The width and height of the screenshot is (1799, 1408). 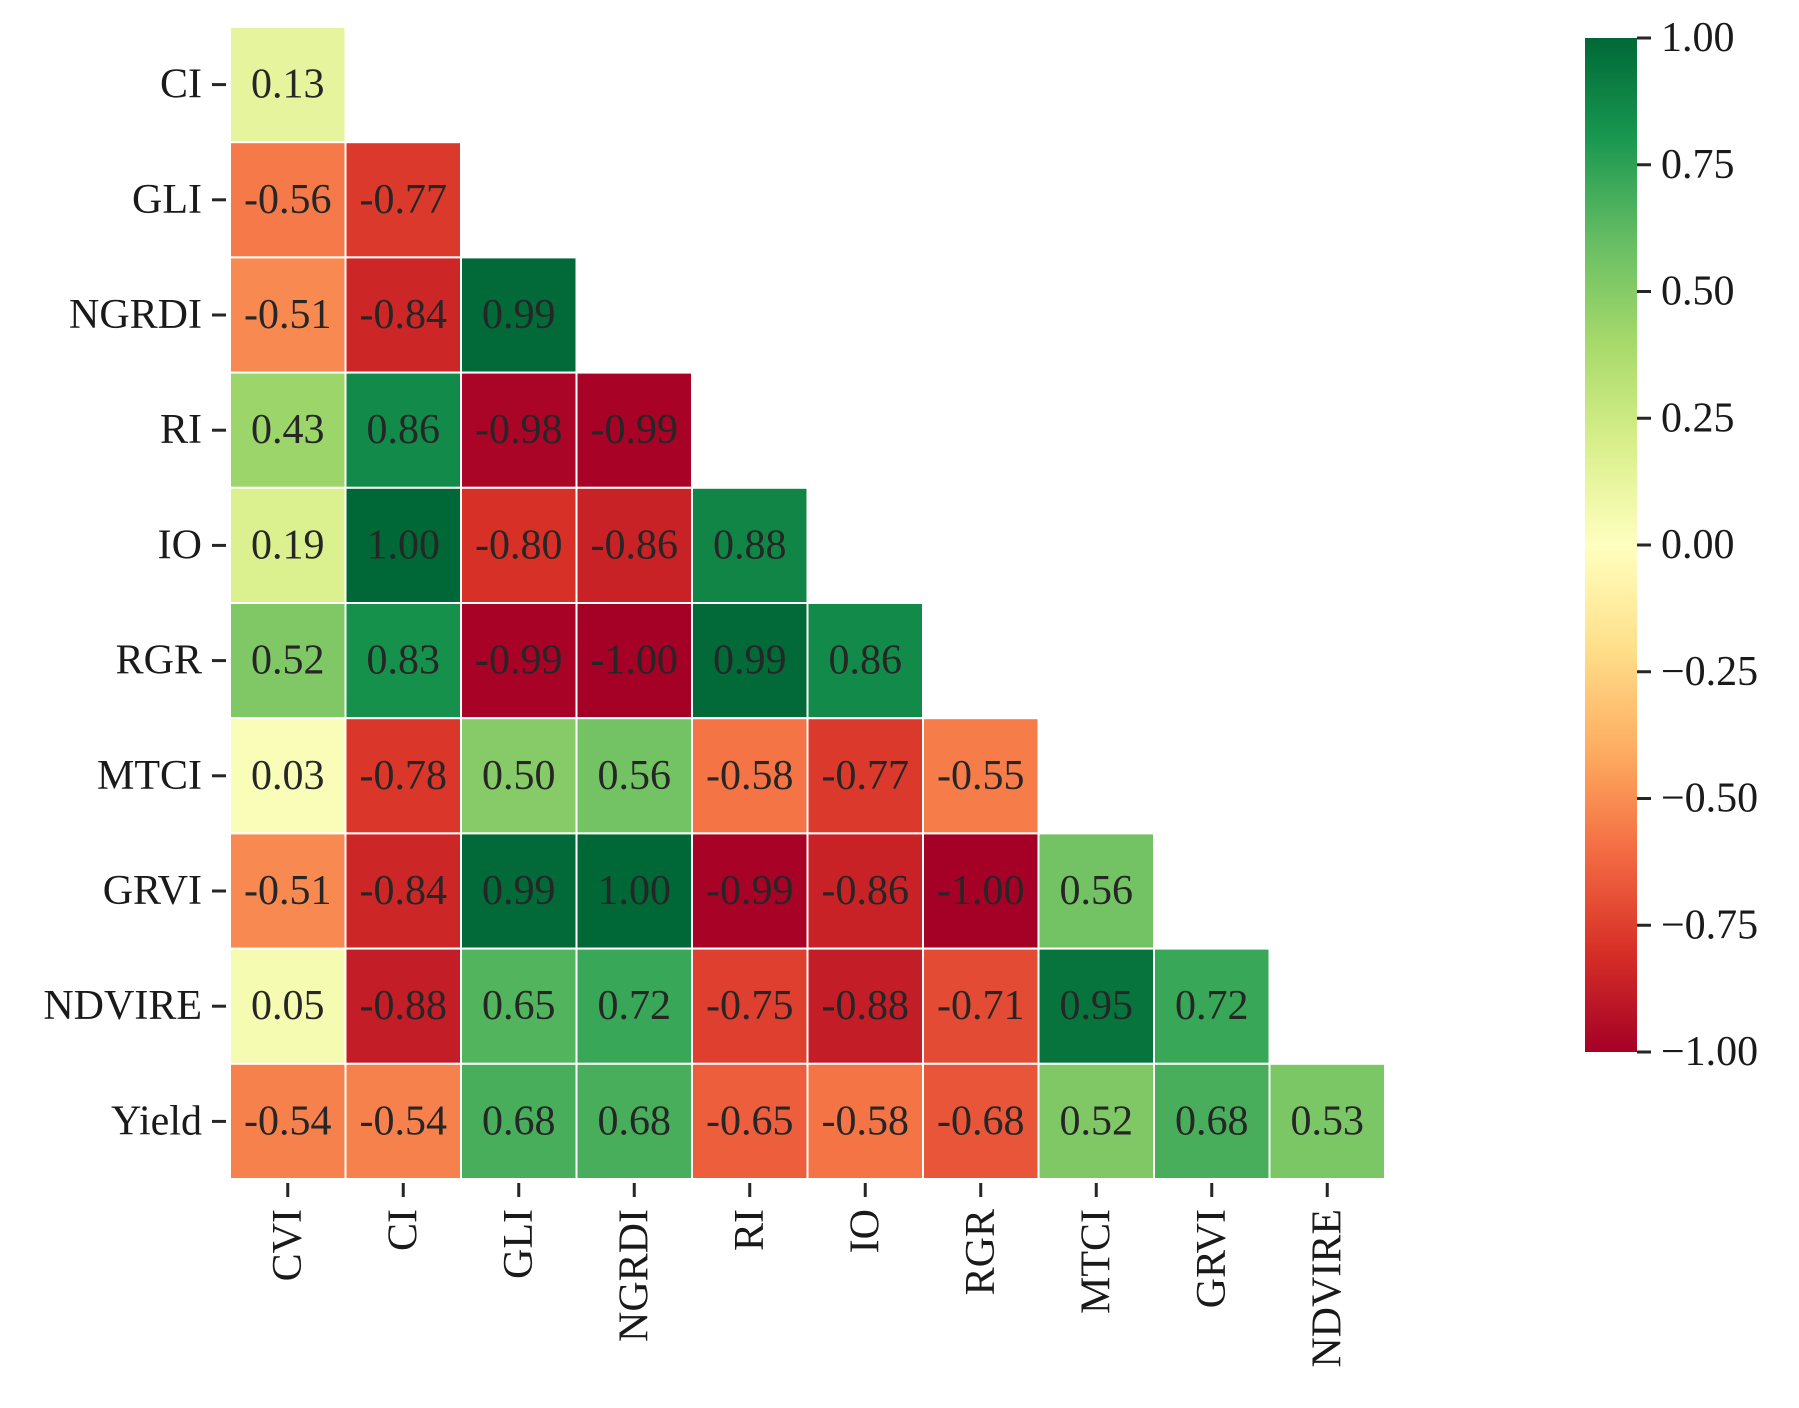 I want to click on colorbar-tick-label: 0.75, so click(x=1698, y=165).